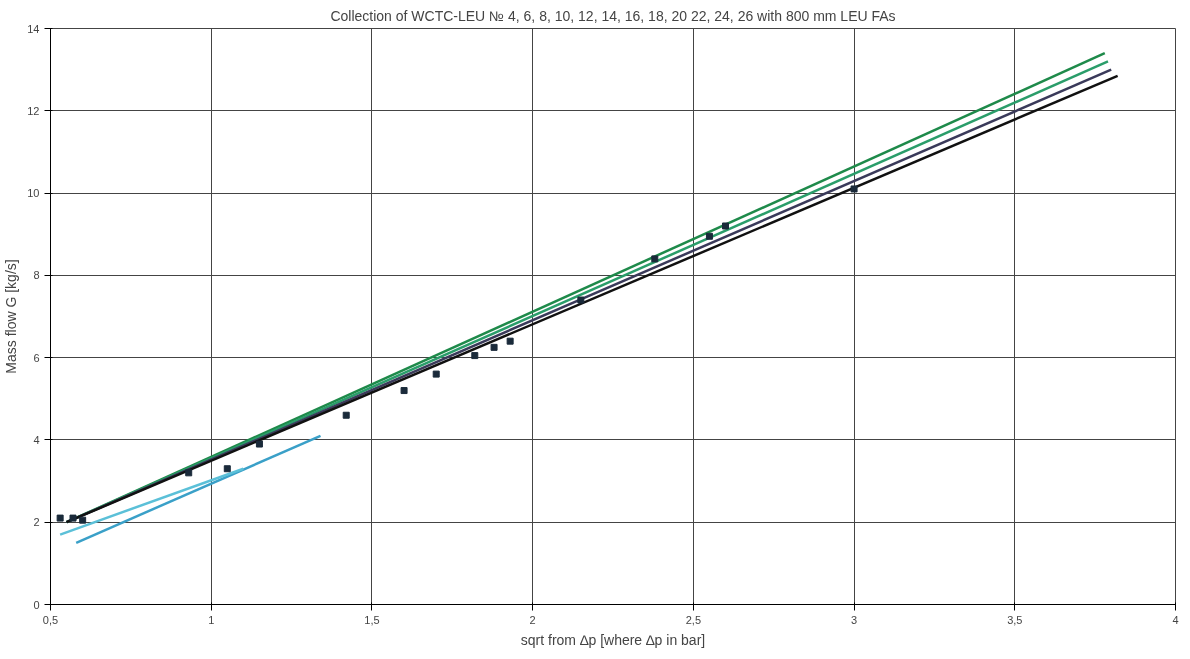 The height and width of the screenshot is (659, 1190). I want to click on x-tick-label: 1,5, so click(372, 619).